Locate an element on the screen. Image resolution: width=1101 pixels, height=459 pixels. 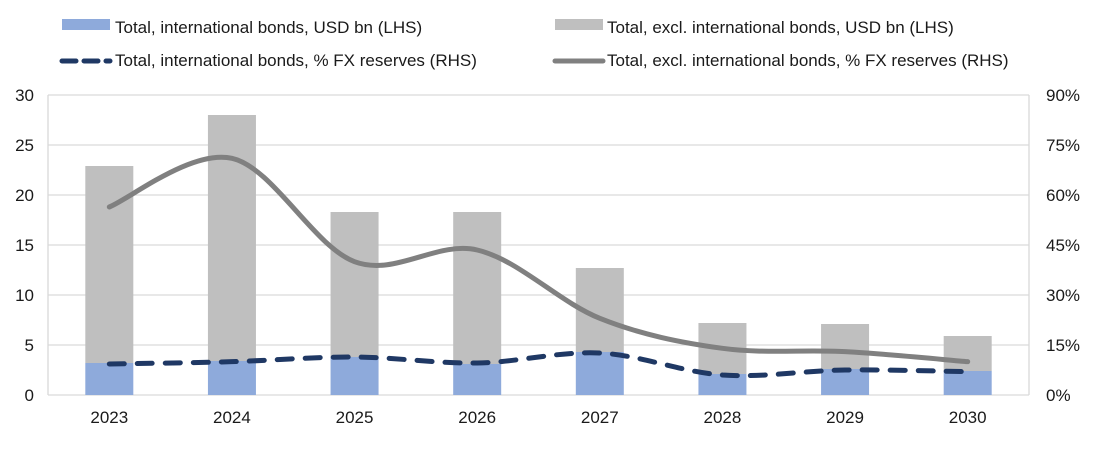
legend-label-intl-bonds-usd: Total, international bonds, USD bn (LHS) is located at coordinates (268, 27).